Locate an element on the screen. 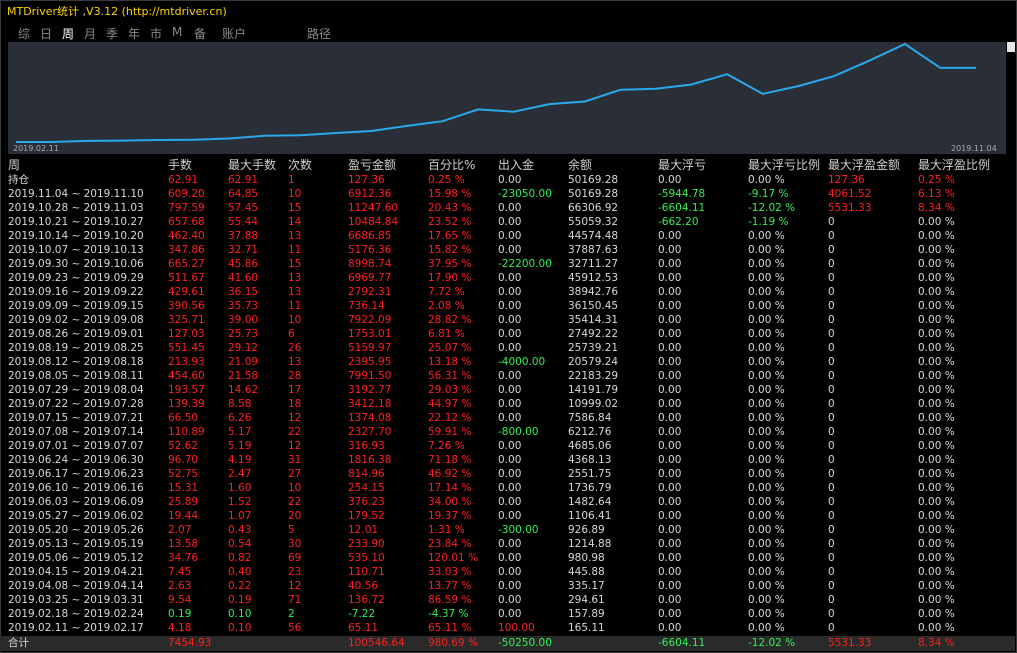  name-cell: 2019.07.22 ~ 2019.07.28 is located at coordinates (76, 404).